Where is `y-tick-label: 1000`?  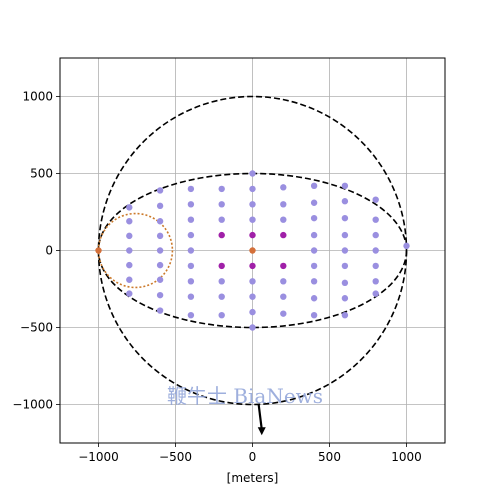 y-tick-label: 1000 is located at coordinates (37, 97).